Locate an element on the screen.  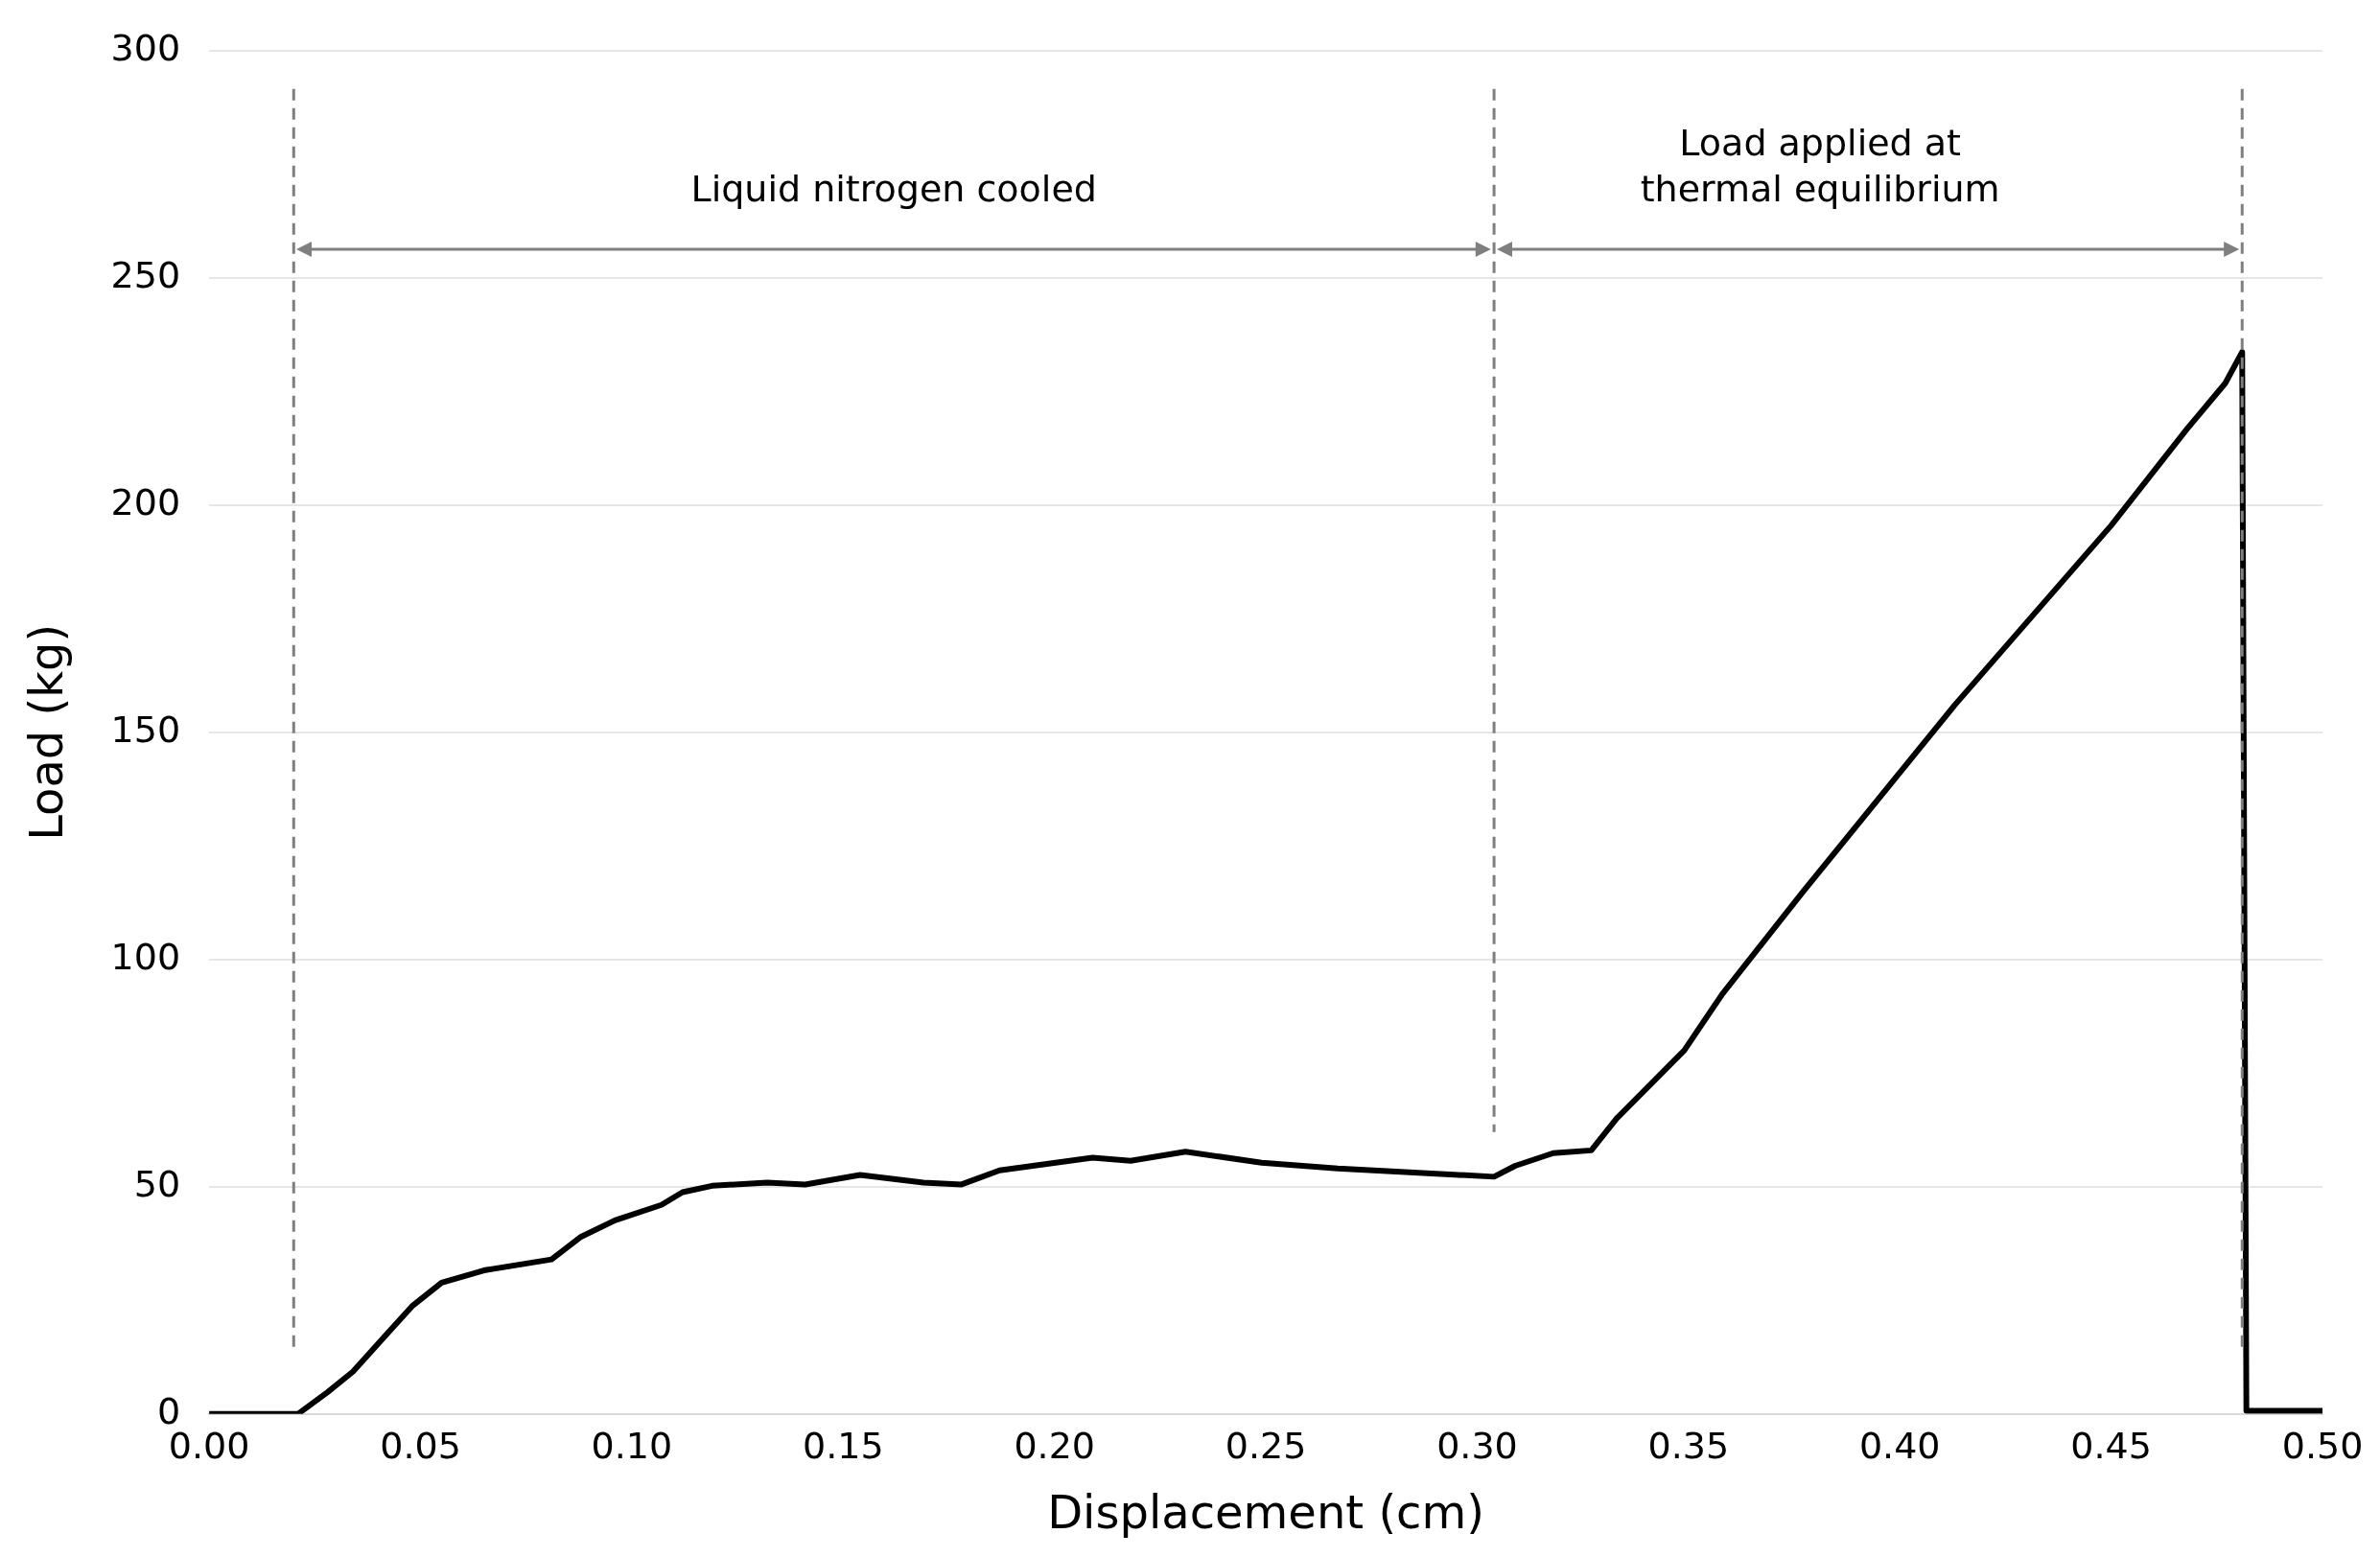
x-tick-label: 0.20 is located at coordinates (1054, 1447).